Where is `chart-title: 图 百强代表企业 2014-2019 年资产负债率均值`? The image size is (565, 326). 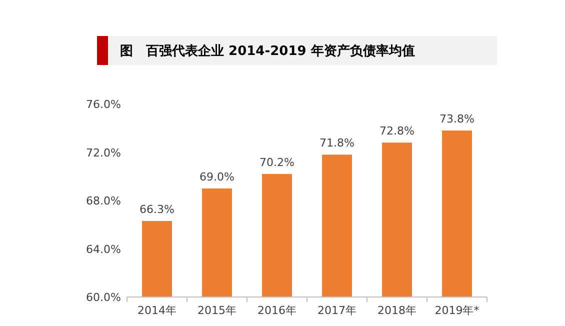
chart-title: 图 百强代表企业 2014-2019 年资产负债率均值 is located at coordinates (267, 51).